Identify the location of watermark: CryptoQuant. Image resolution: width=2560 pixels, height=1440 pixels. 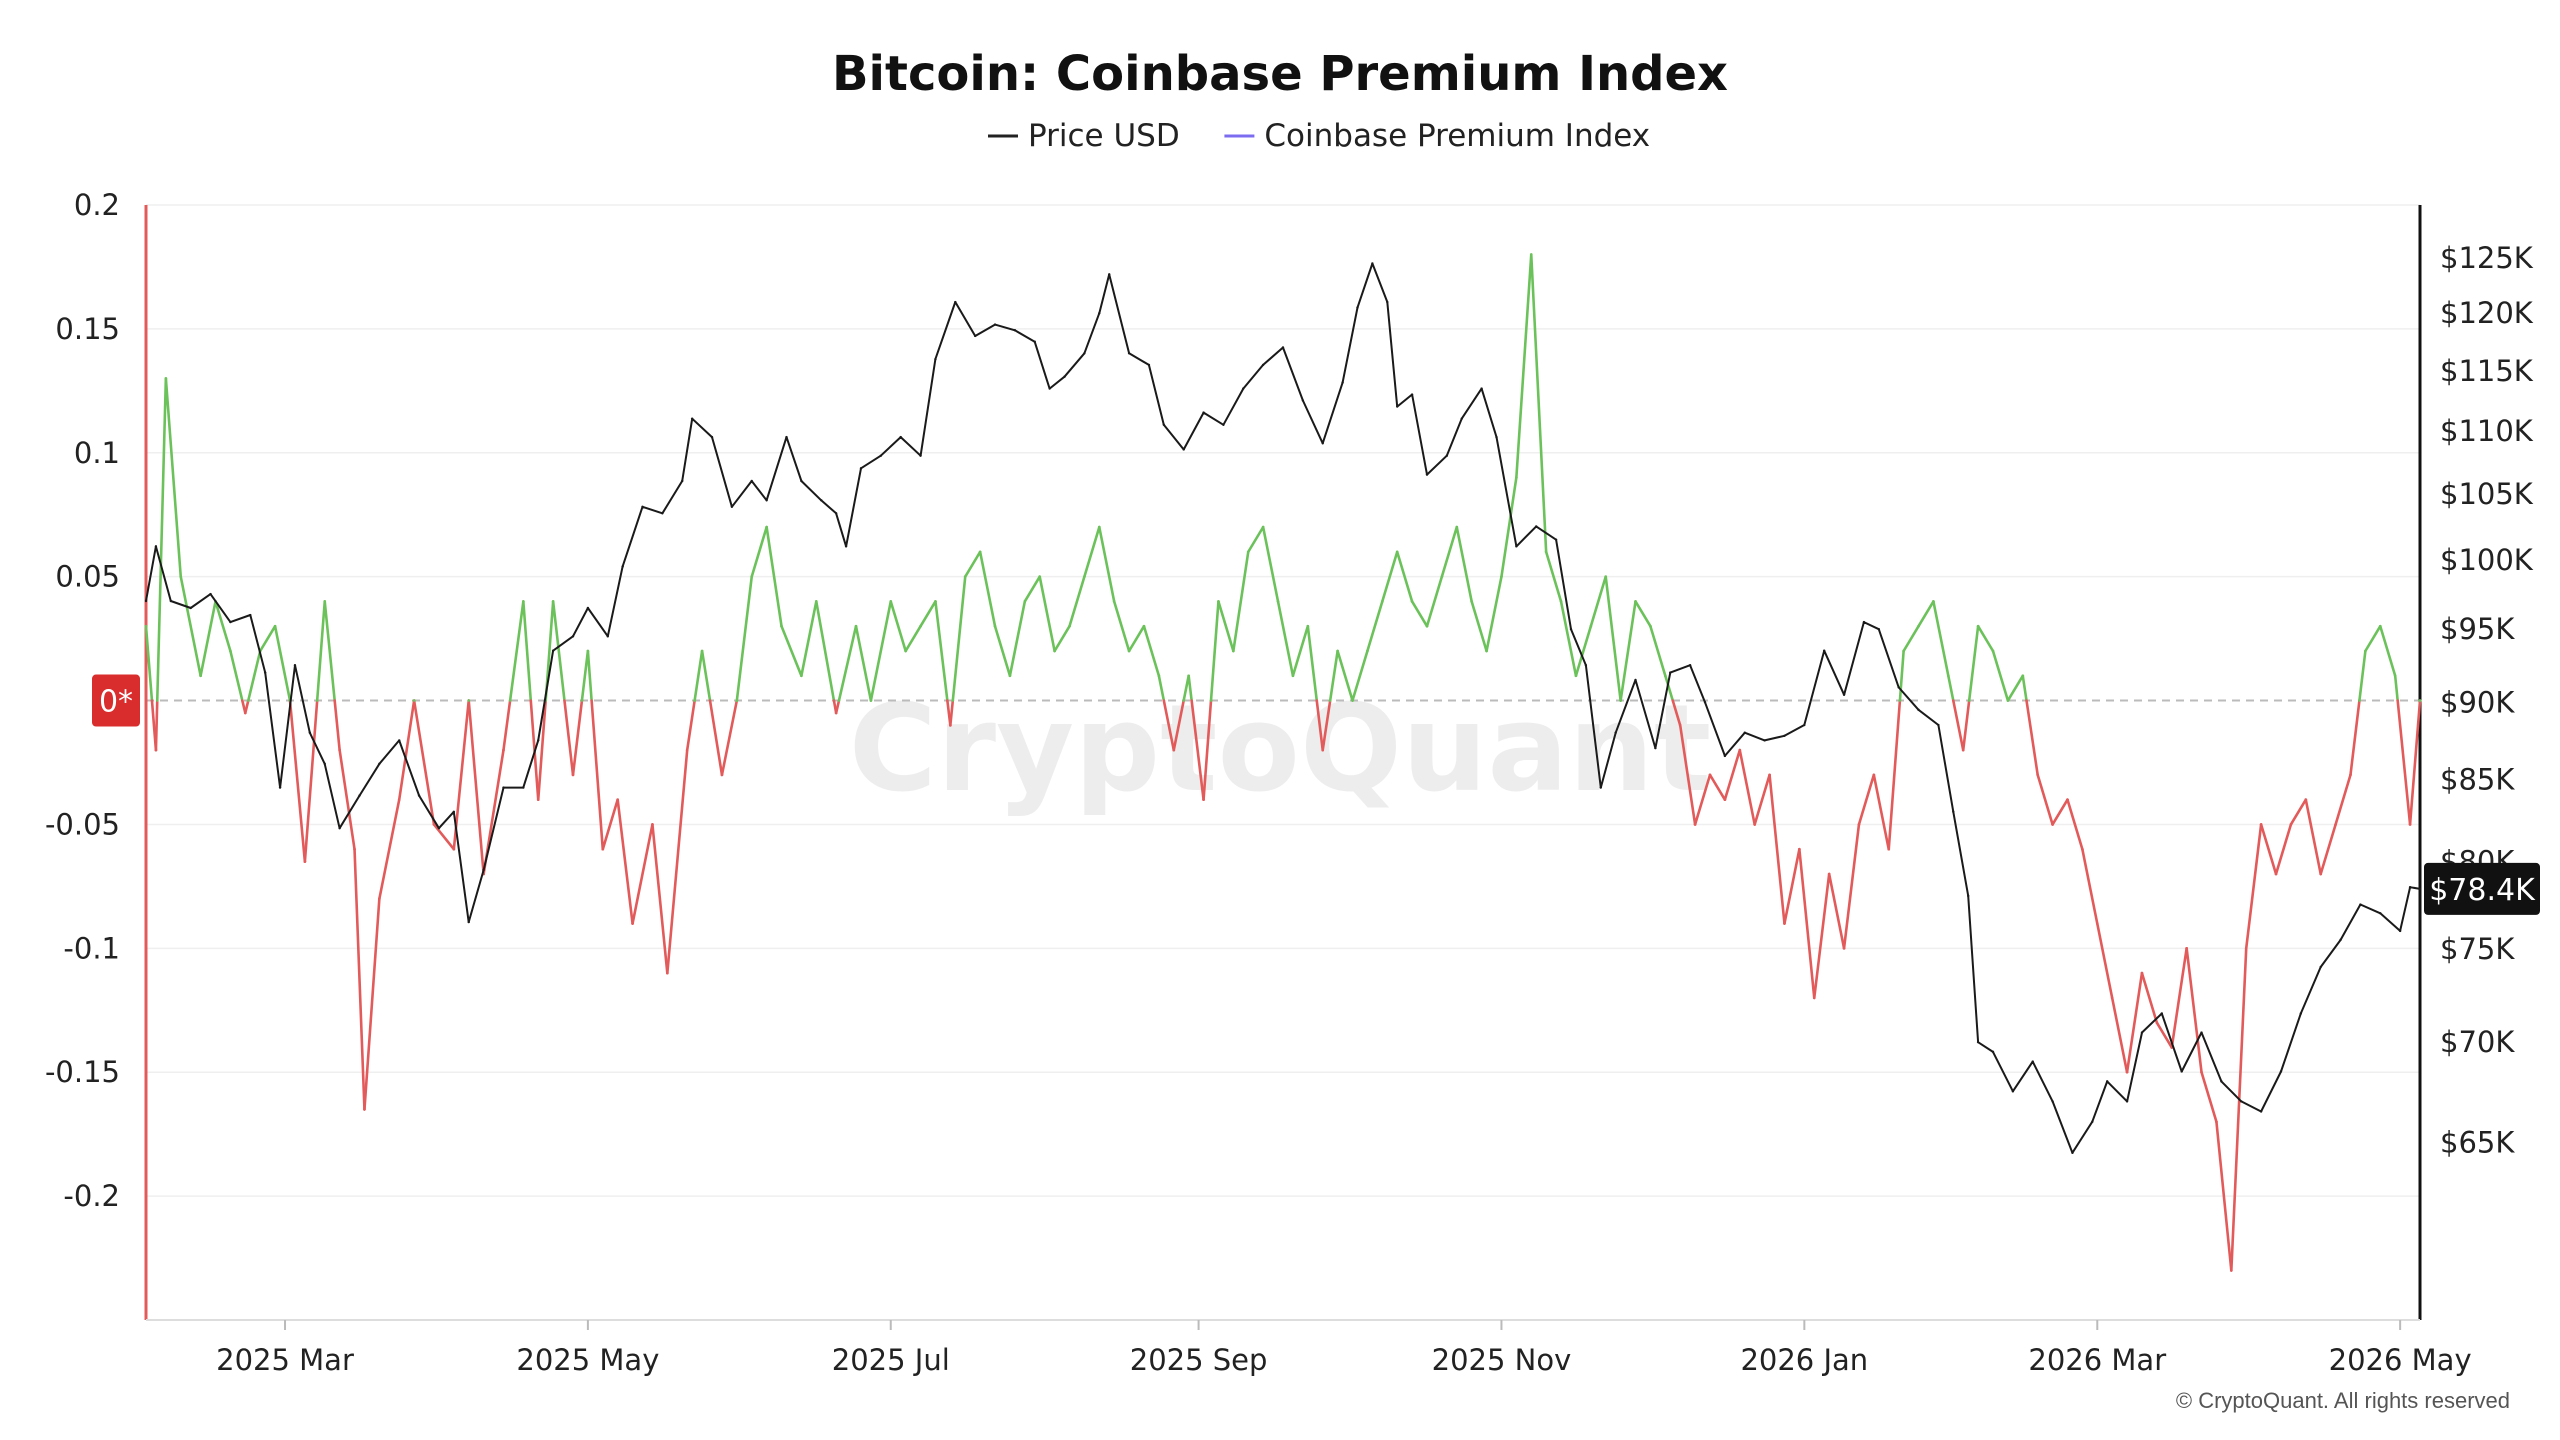
(1280, 749).